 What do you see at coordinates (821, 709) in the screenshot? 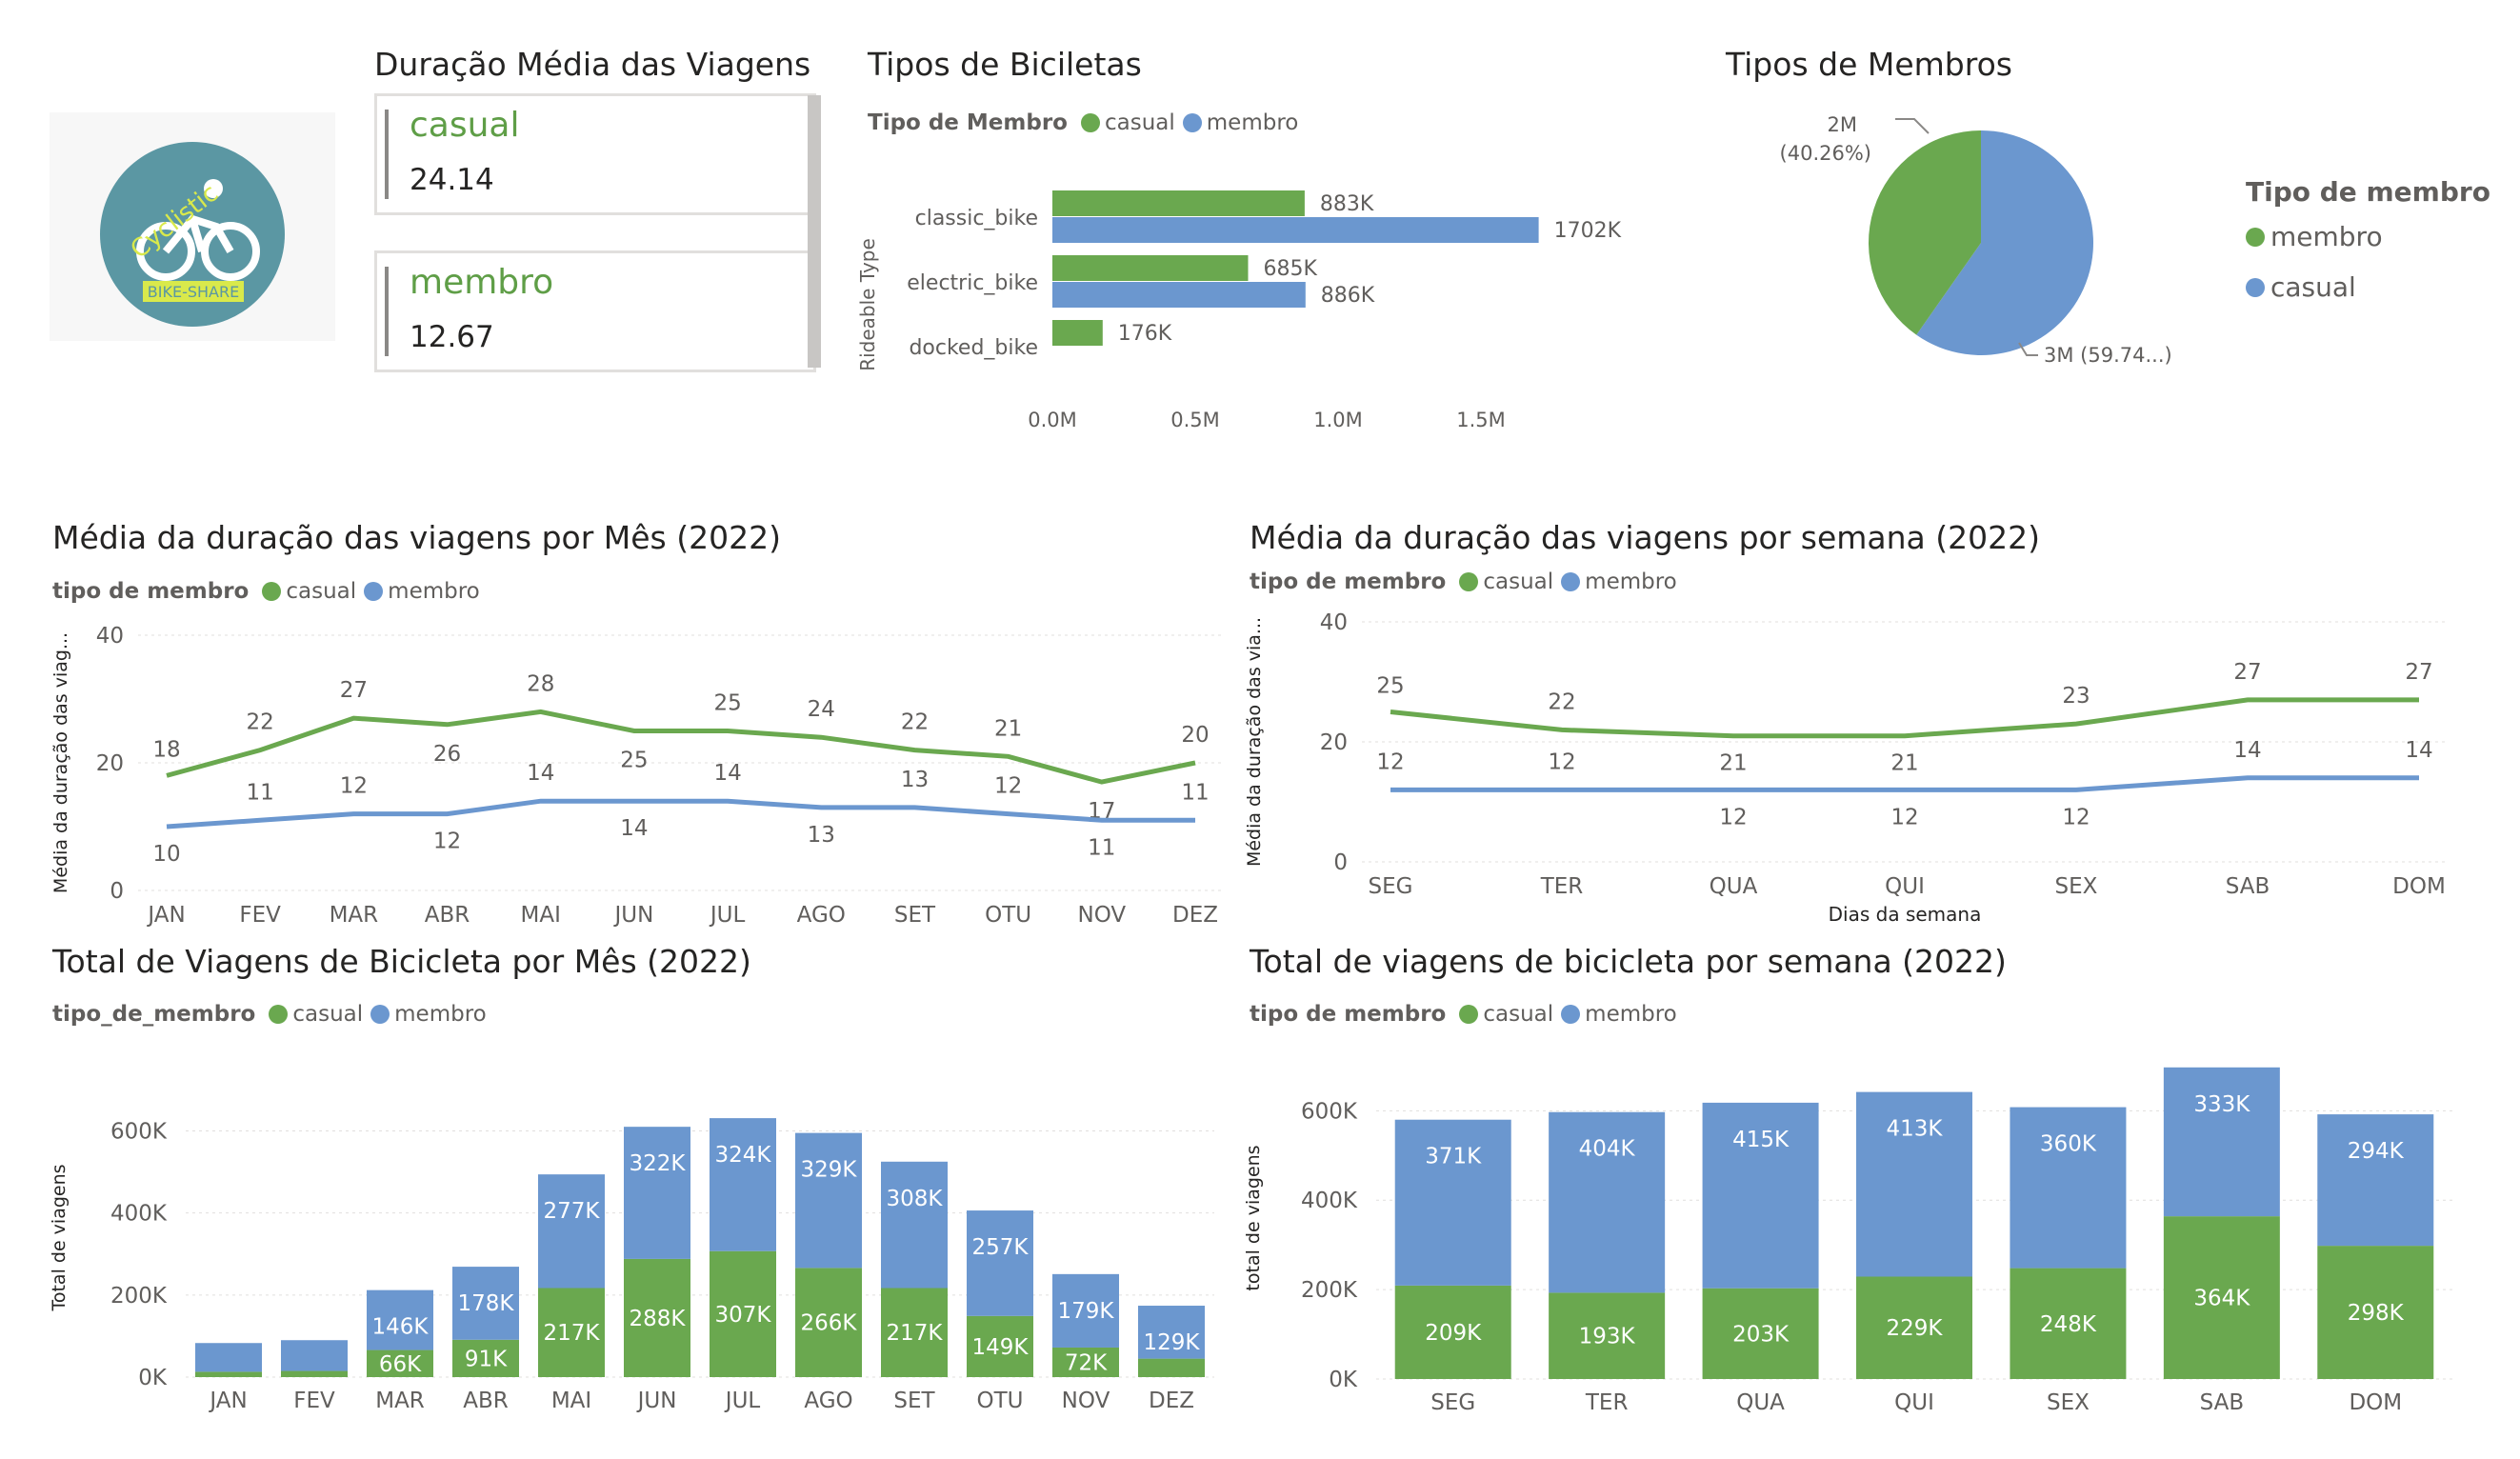
I see `data-label: 24` at bounding box center [821, 709].